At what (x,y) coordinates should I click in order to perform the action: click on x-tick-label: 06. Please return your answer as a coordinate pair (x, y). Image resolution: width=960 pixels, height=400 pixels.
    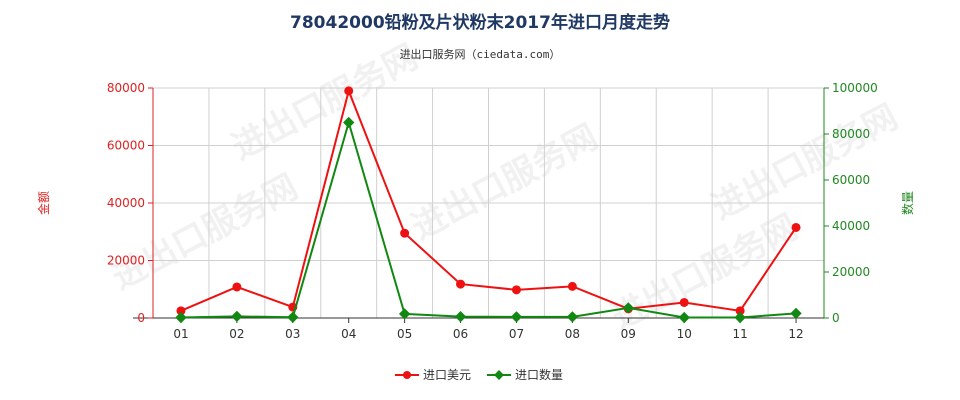
    Looking at the image, I should click on (460, 334).